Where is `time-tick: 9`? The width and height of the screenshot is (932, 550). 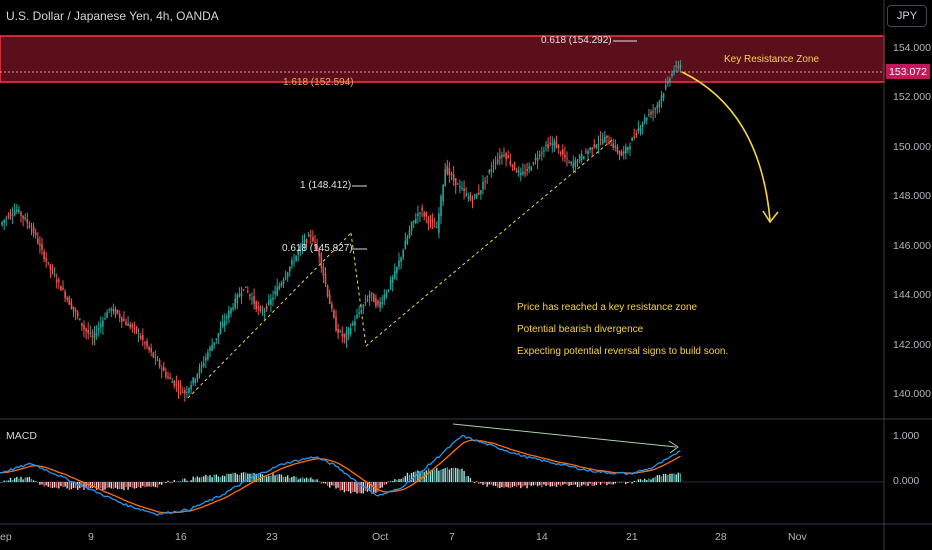
time-tick: 9 is located at coordinates (91, 537).